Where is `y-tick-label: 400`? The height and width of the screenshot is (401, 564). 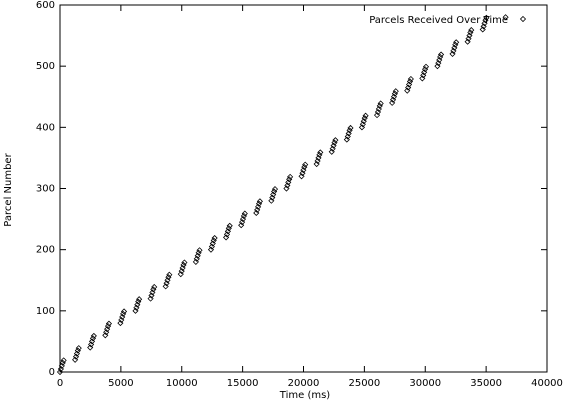 y-tick-label: 400 is located at coordinates (45, 127).